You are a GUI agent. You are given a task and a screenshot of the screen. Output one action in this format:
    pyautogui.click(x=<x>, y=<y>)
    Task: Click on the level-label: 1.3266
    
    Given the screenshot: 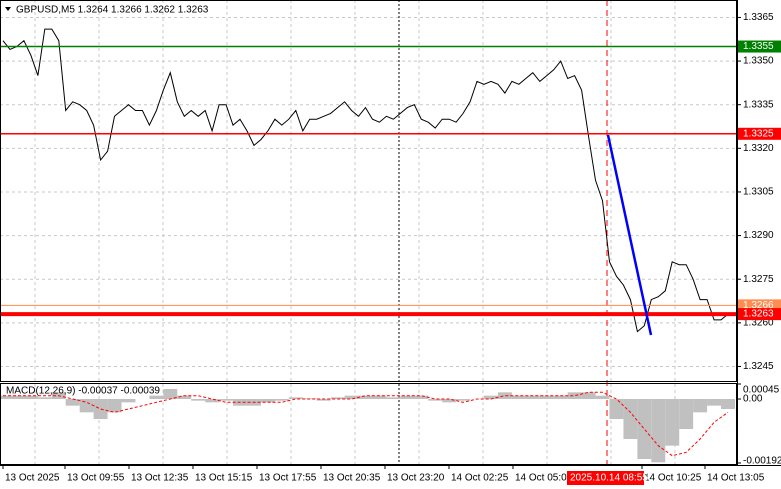 What is the action you would take?
    pyautogui.click(x=758, y=305)
    